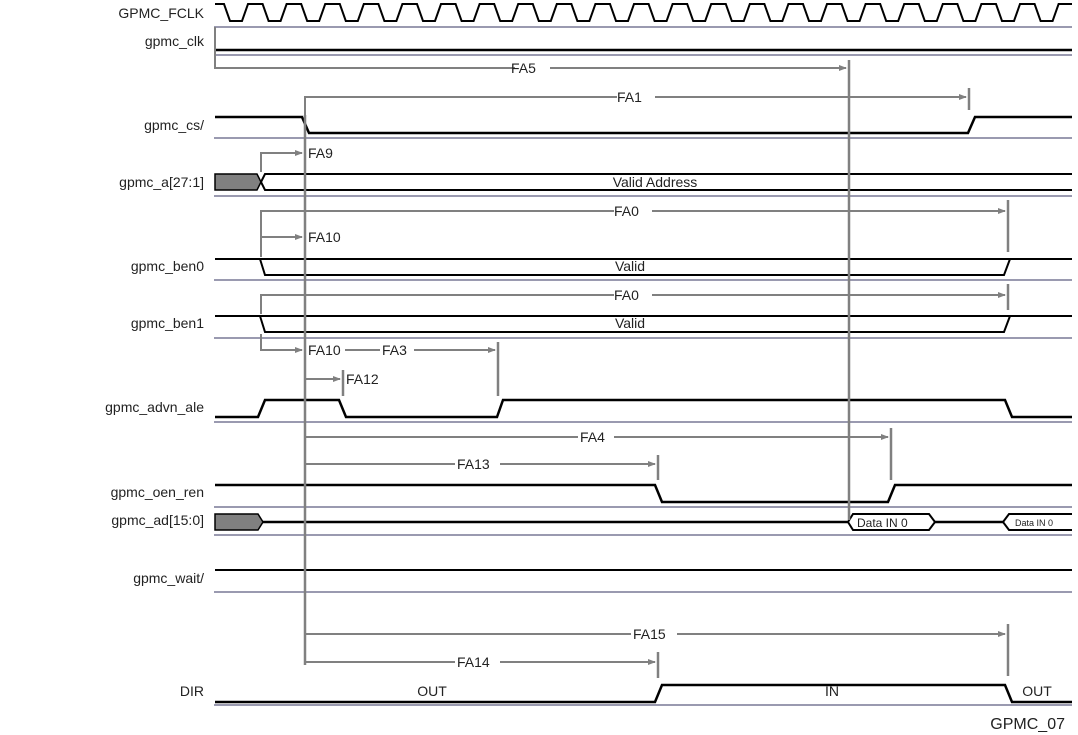 The image size is (1078, 735). I want to click on timing-label-fa10-ben1: FA10, so click(324, 350).